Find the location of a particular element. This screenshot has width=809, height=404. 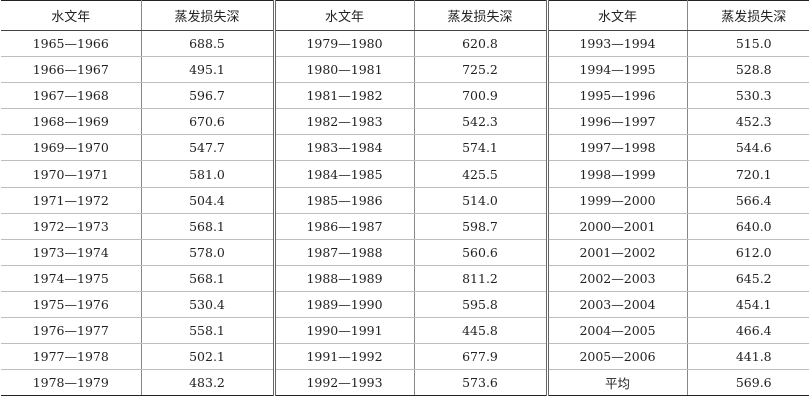

evap-cell-2: 542.3 is located at coordinates (481, 122).